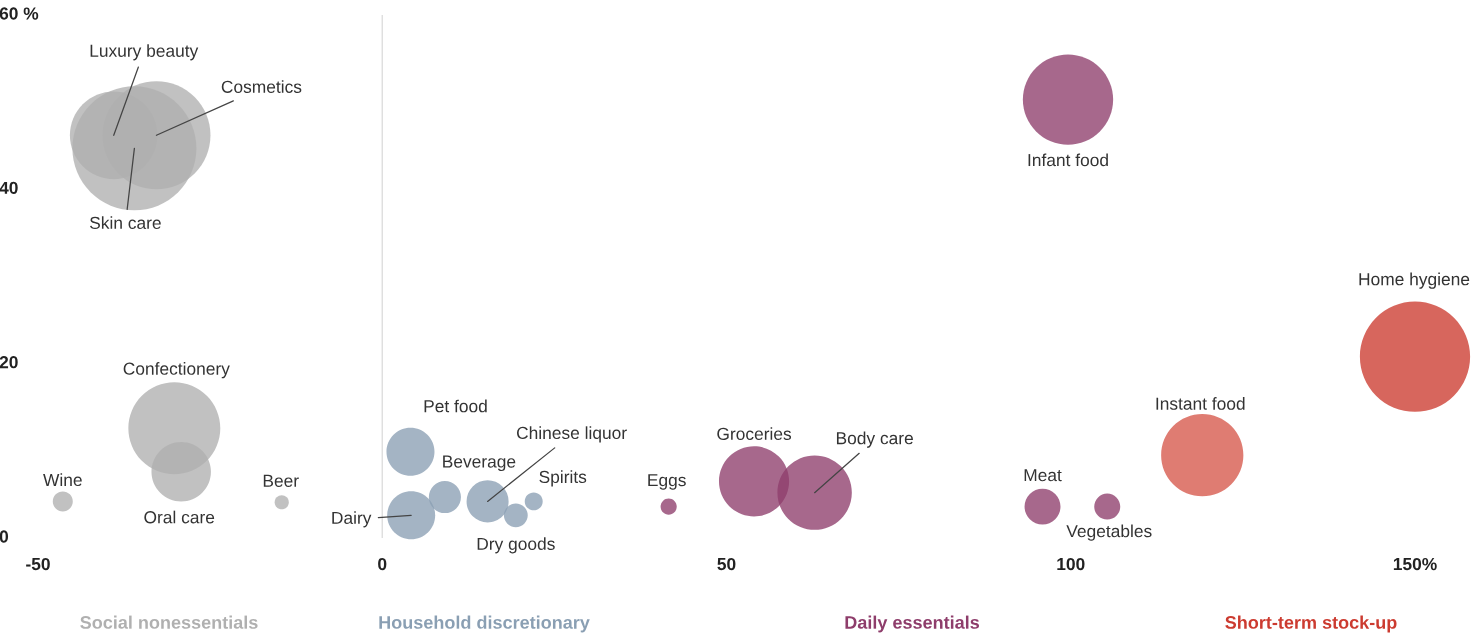 The width and height of the screenshot is (1478, 634). What do you see at coordinates (144, 52) in the screenshot?
I see `annotation: Luxury beauty` at bounding box center [144, 52].